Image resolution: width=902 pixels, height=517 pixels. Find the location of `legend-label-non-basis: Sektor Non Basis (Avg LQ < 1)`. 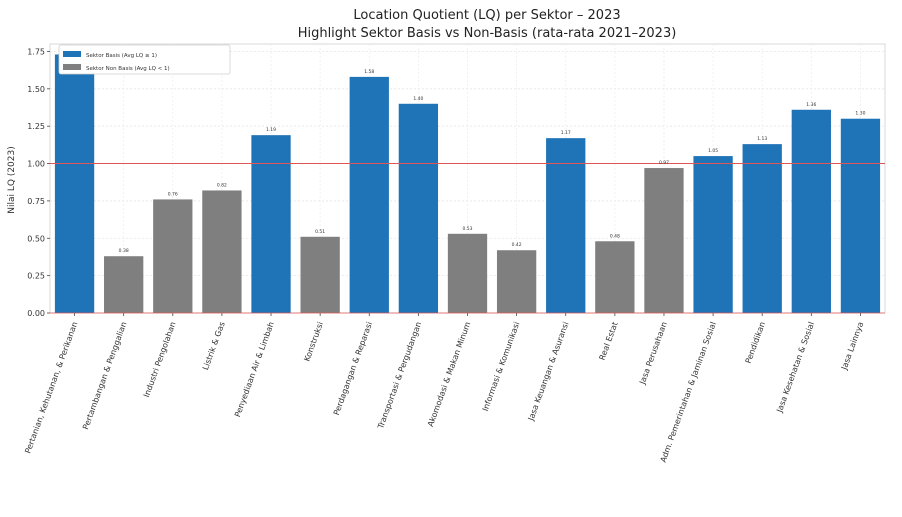

legend-label-non-basis: Sektor Non Basis (Avg LQ < 1) is located at coordinates (128, 69).